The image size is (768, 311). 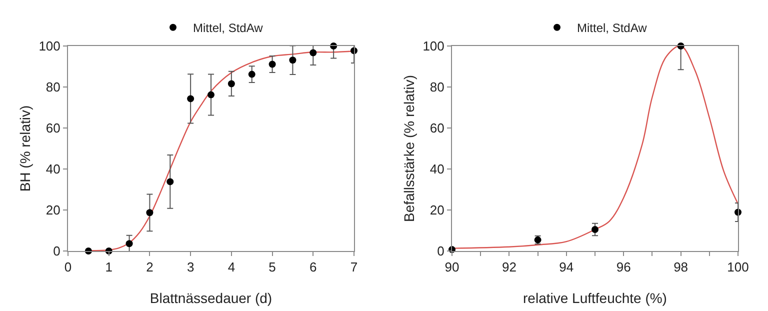 What do you see at coordinates (108, 267) in the screenshot?
I see `x-tick-label: 1` at bounding box center [108, 267].